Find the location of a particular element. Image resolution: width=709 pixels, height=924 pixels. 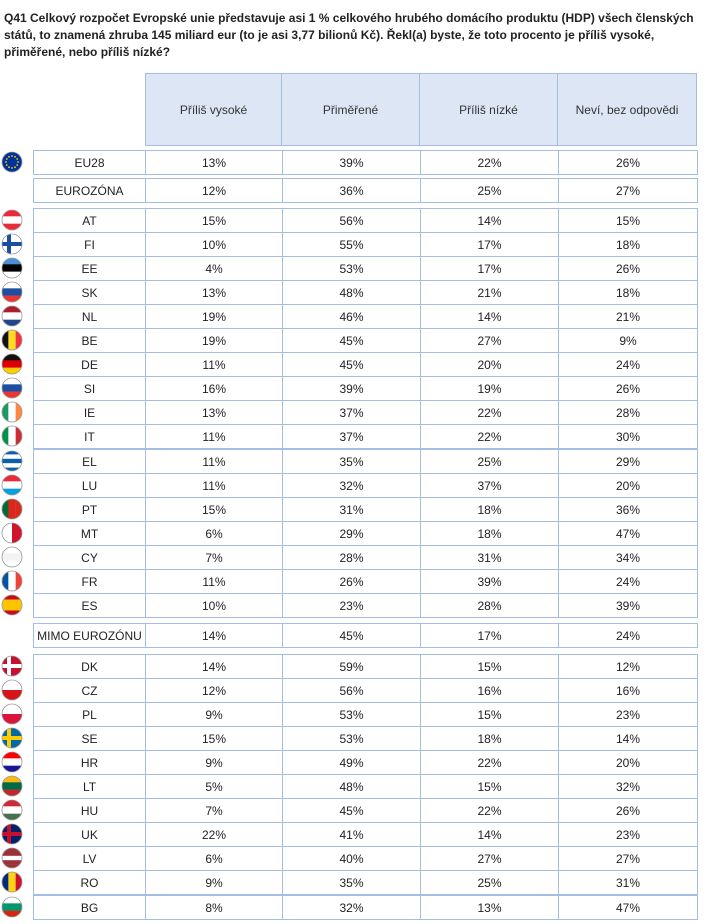

value-cell: 31% is located at coordinates (628, 882).